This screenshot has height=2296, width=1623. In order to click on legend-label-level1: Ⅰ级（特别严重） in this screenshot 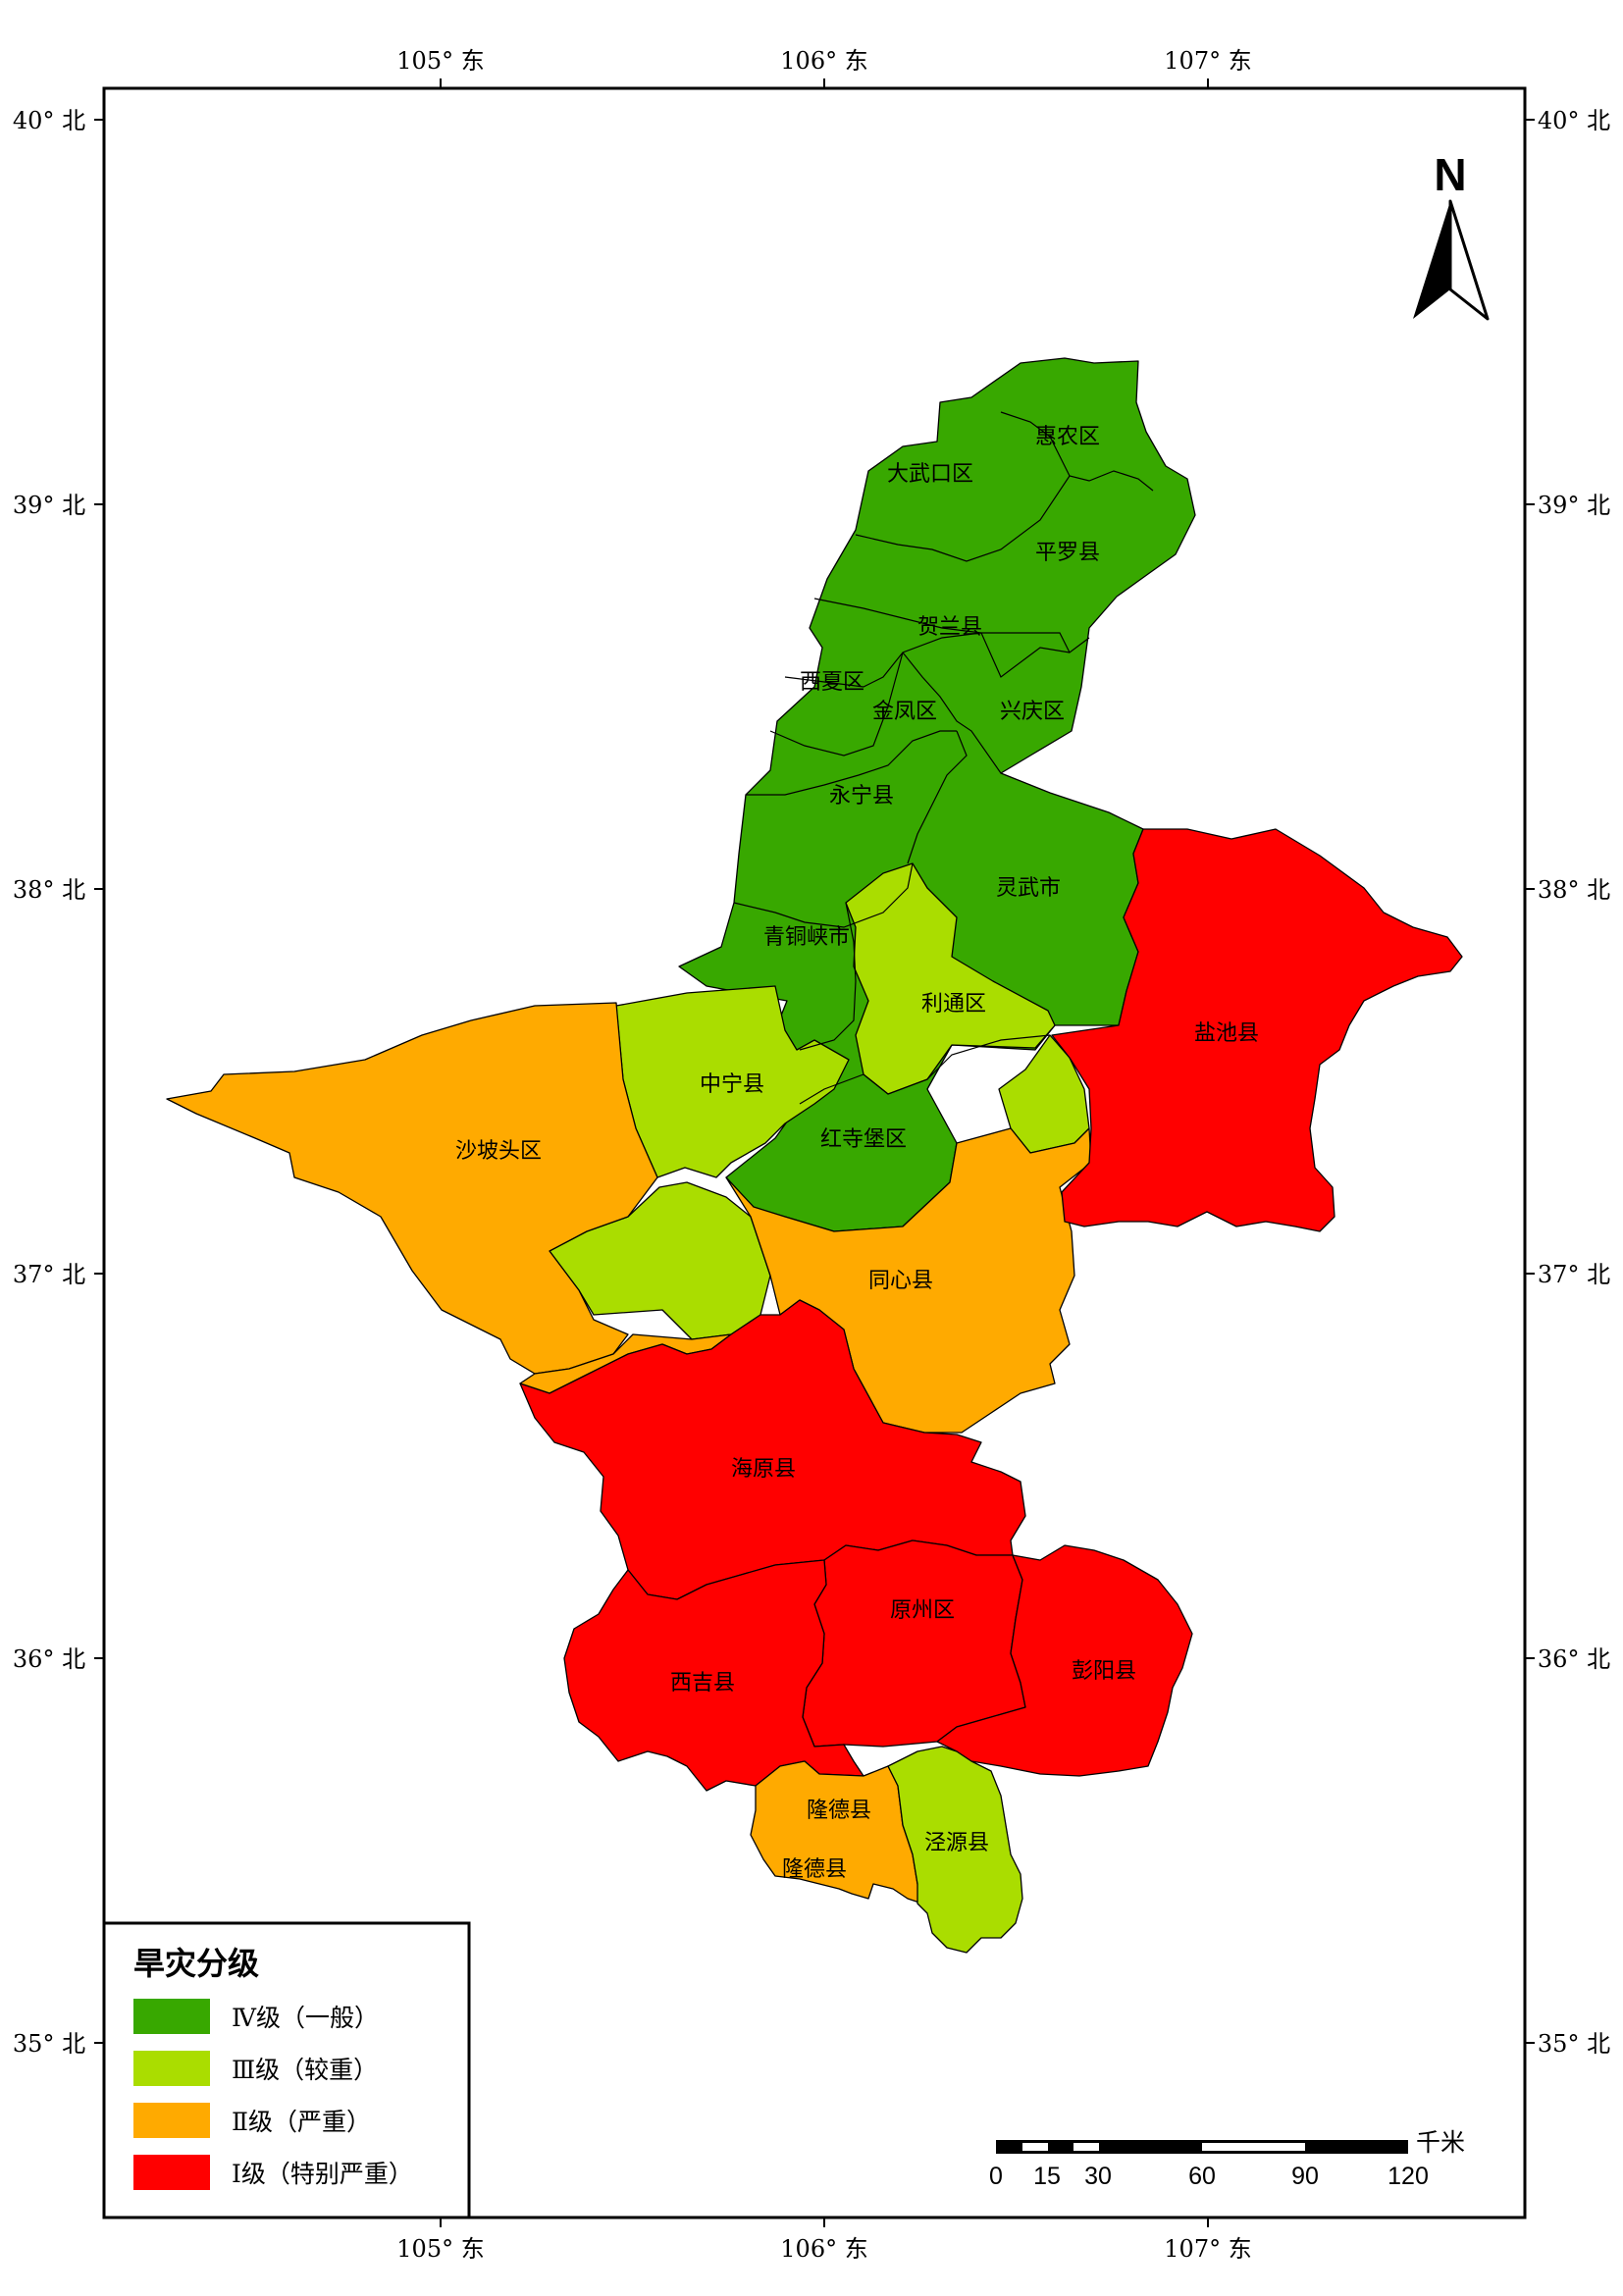, I will do `click(322, 2174)`.